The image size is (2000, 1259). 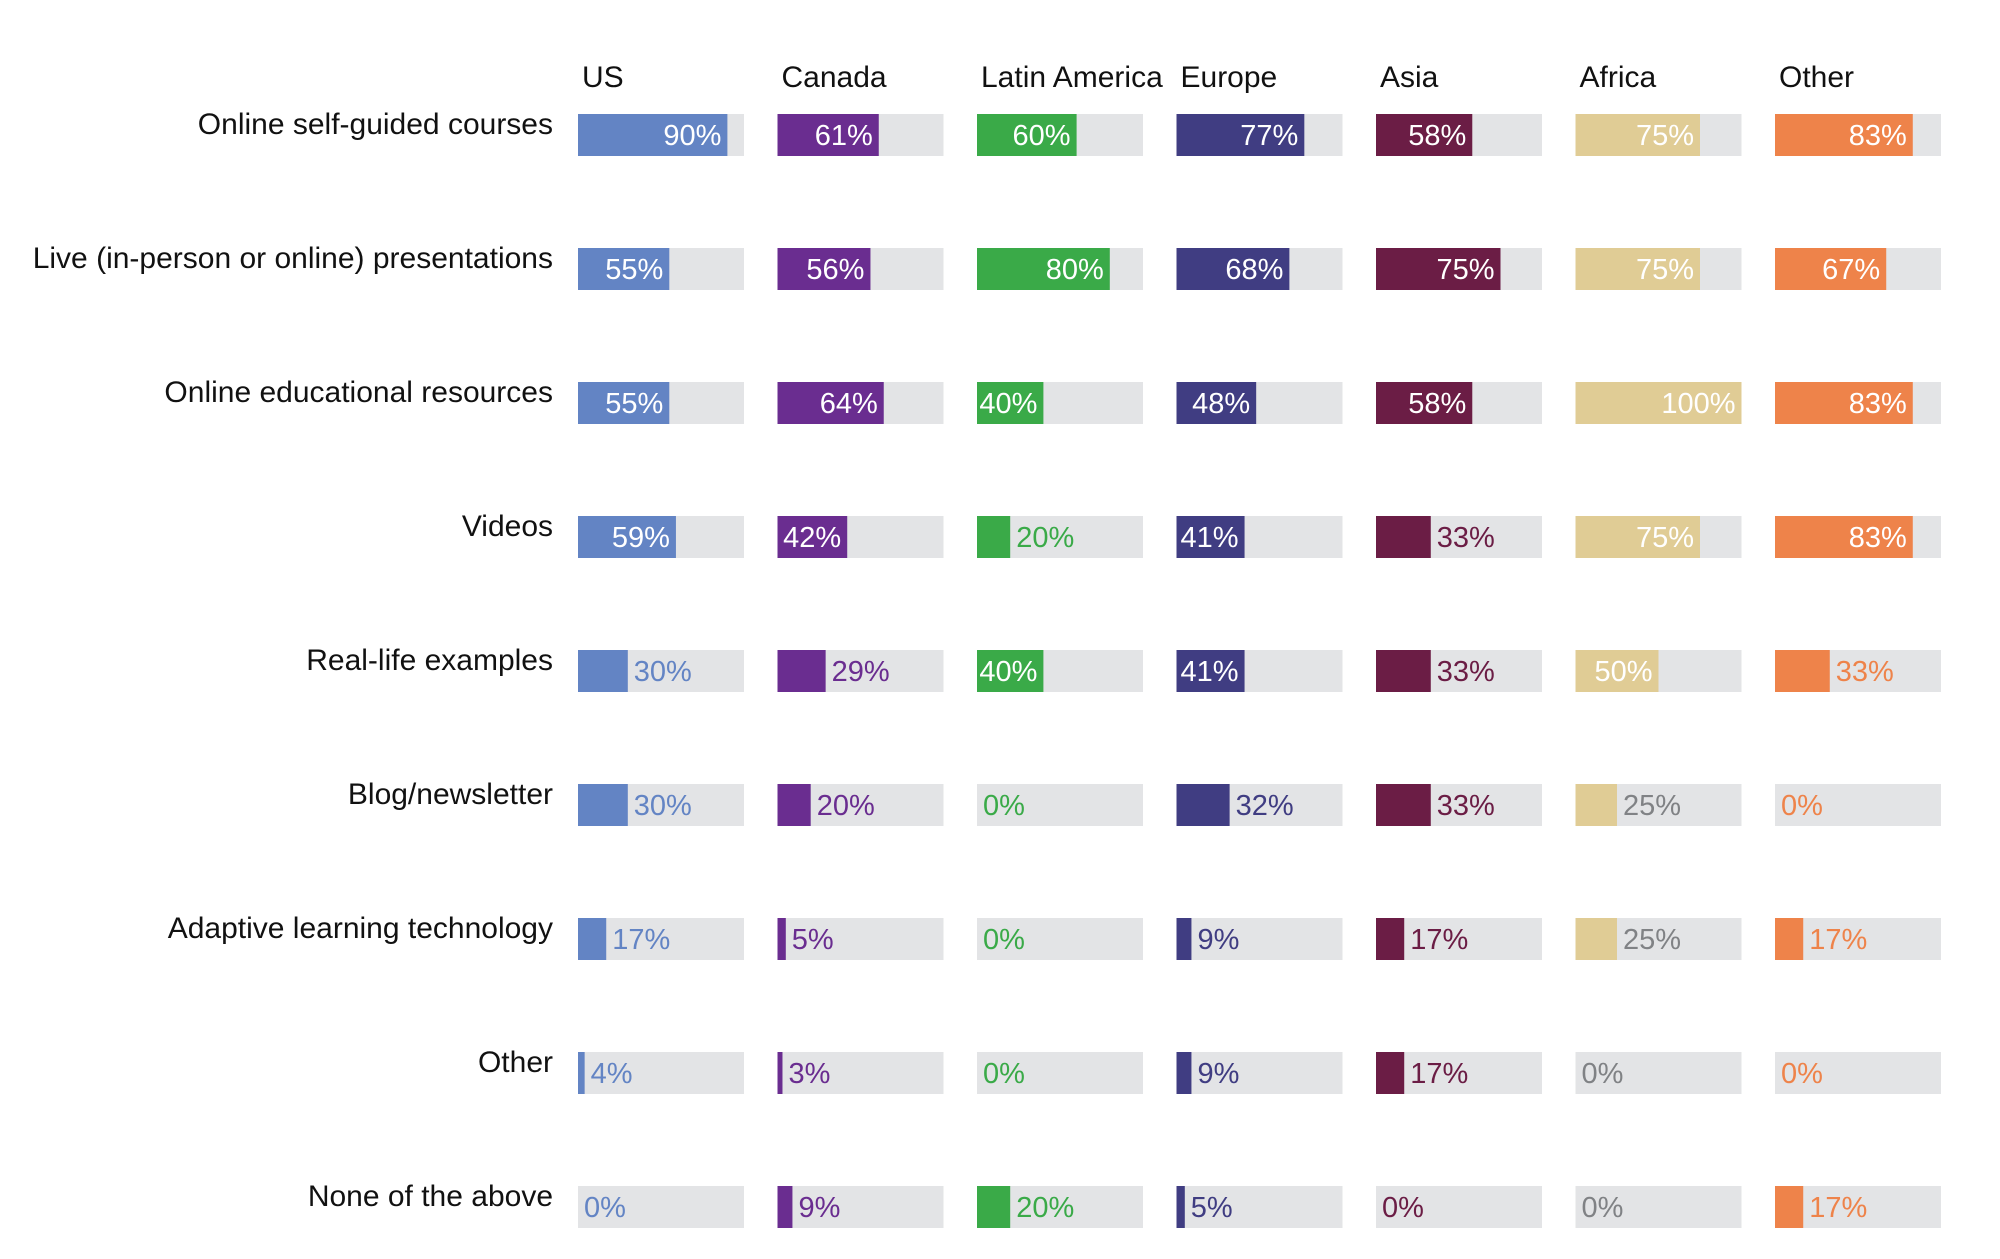 What do you see at coordinates (1623, 672) in the screenshot?
I see `value-label: 50%` at bounding box center [1623, 672].